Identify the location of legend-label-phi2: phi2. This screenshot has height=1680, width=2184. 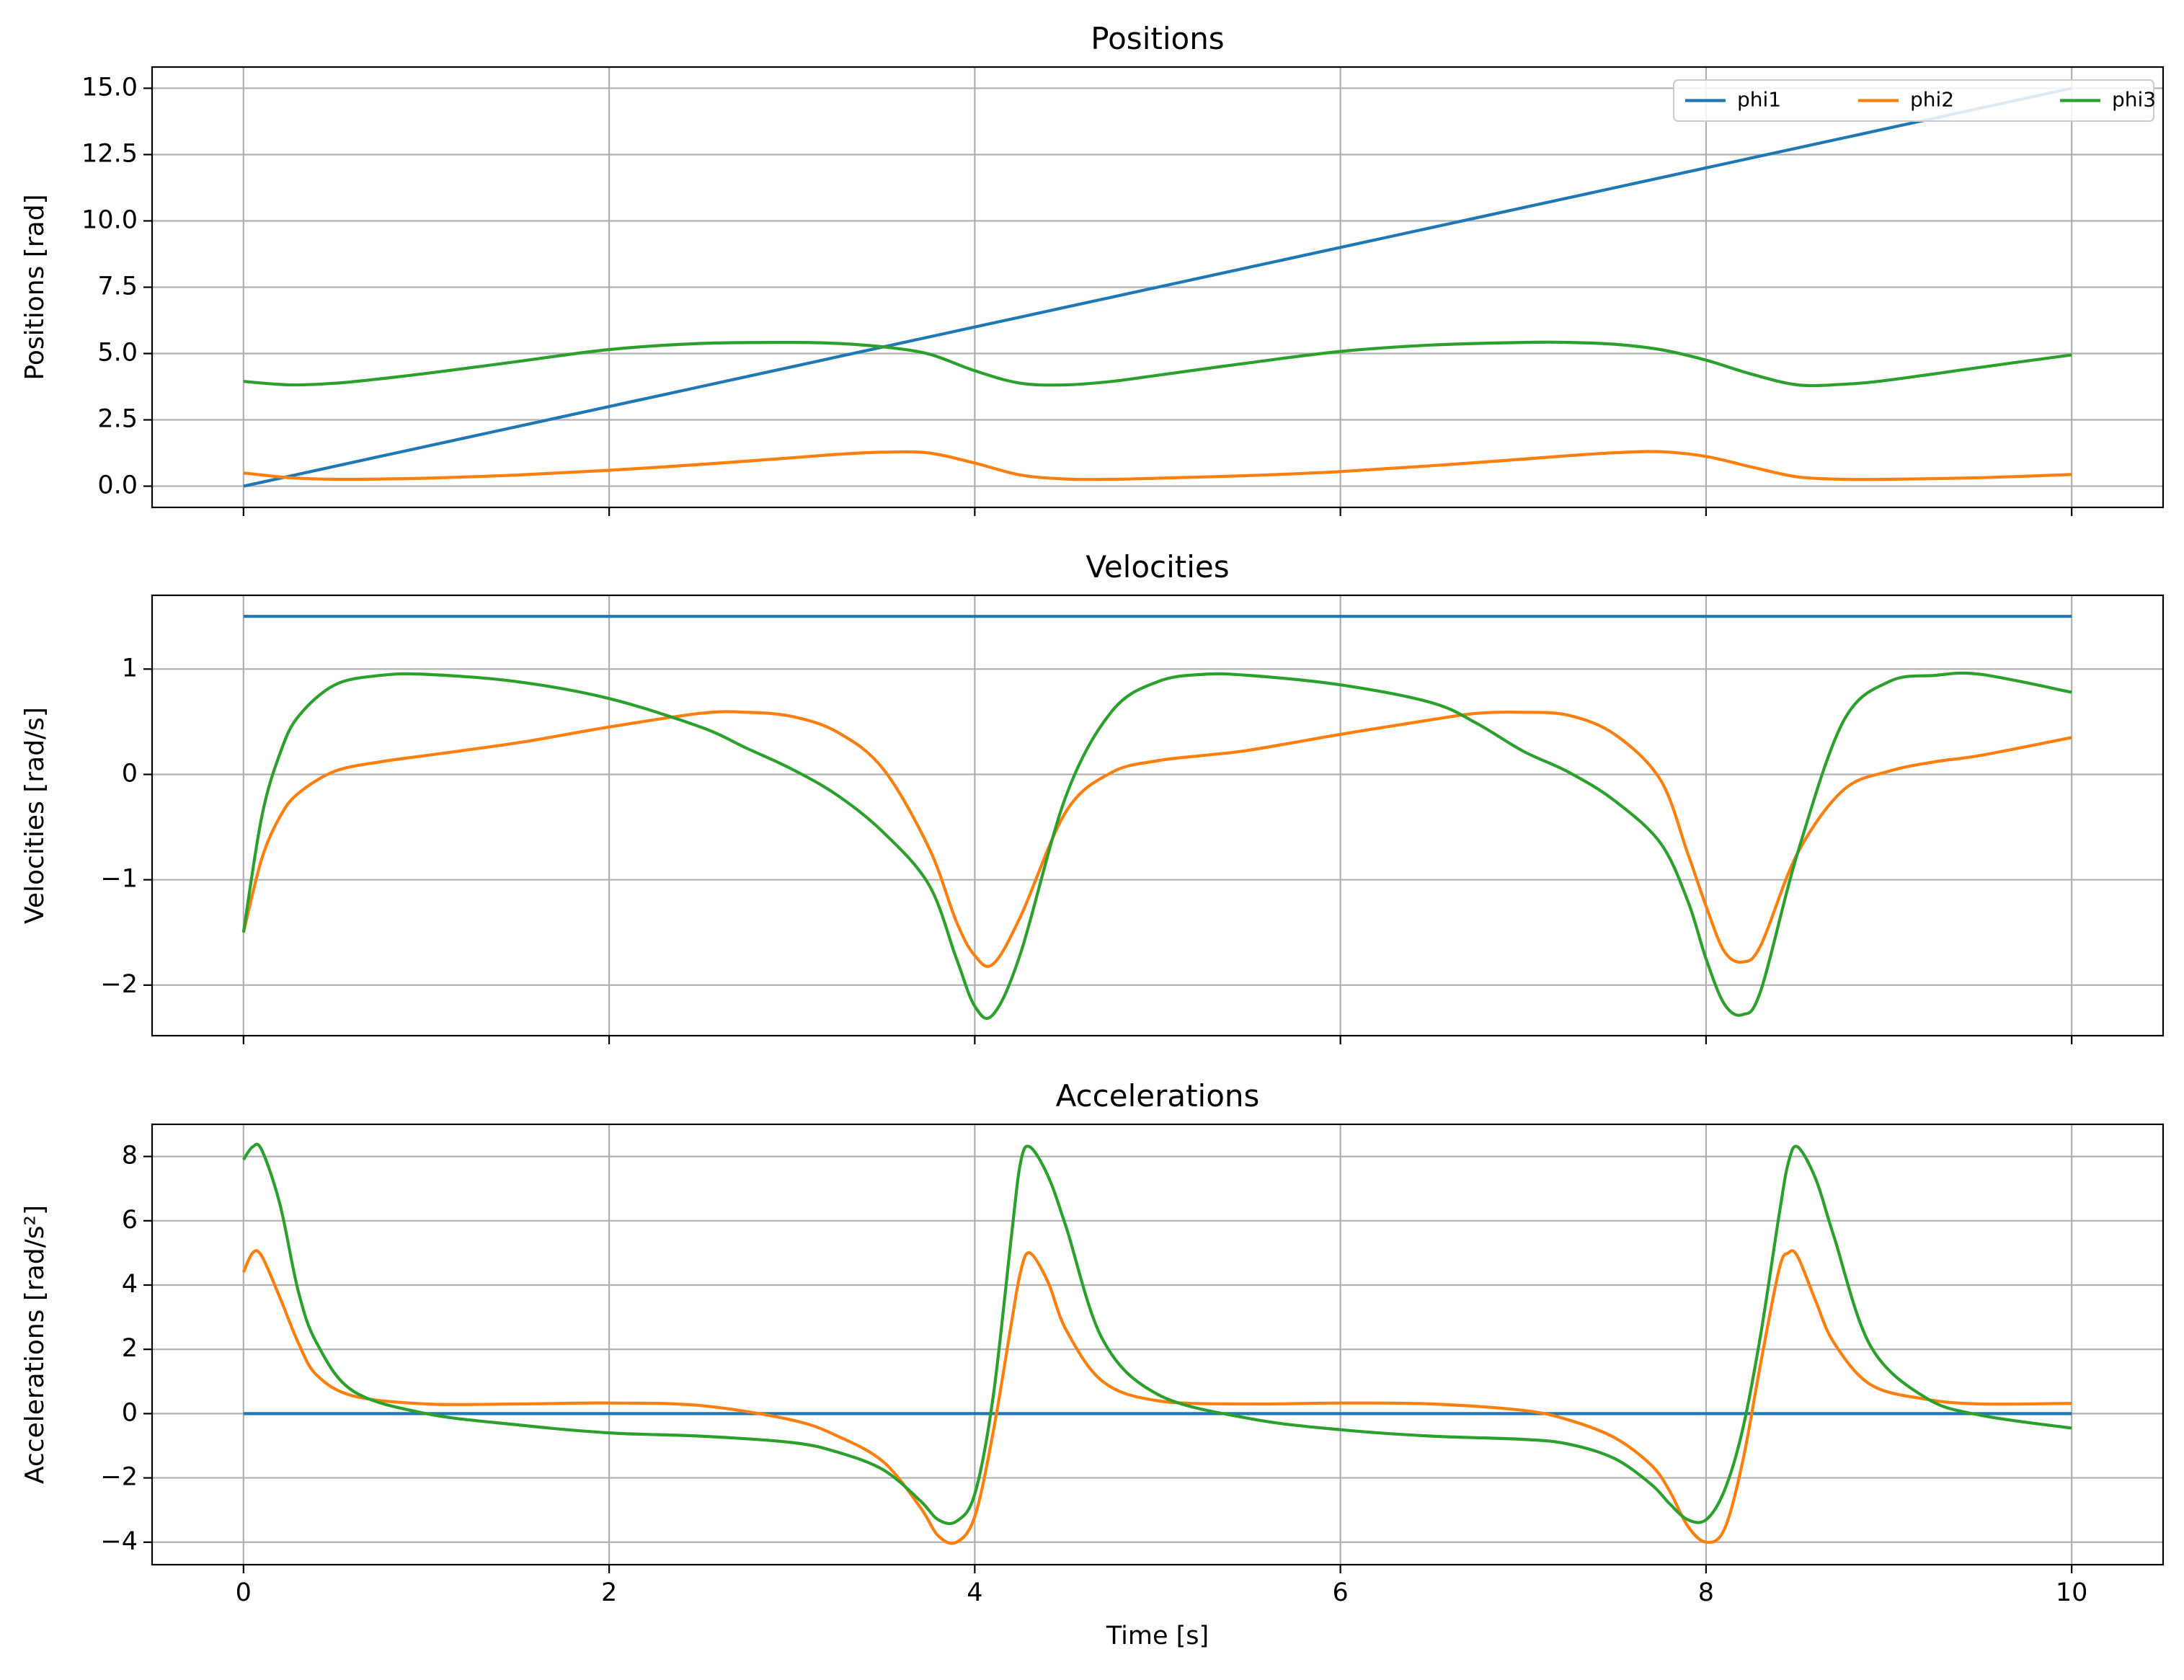
(1932, 100).